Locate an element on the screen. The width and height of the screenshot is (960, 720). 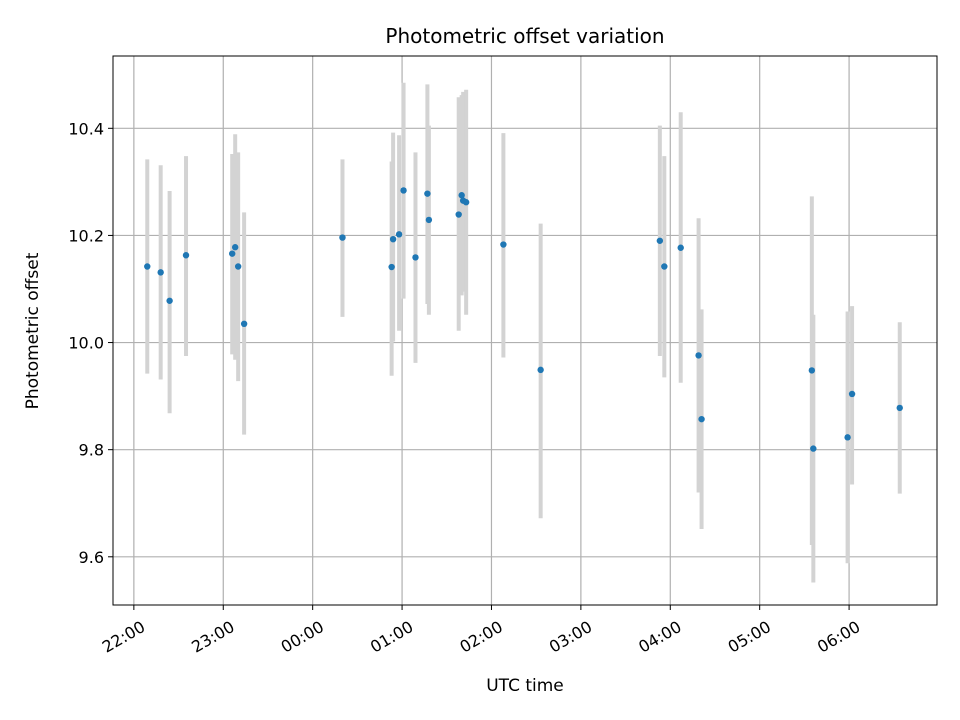
x-tick-label: 03:00 is located at coordinates (570, 637).